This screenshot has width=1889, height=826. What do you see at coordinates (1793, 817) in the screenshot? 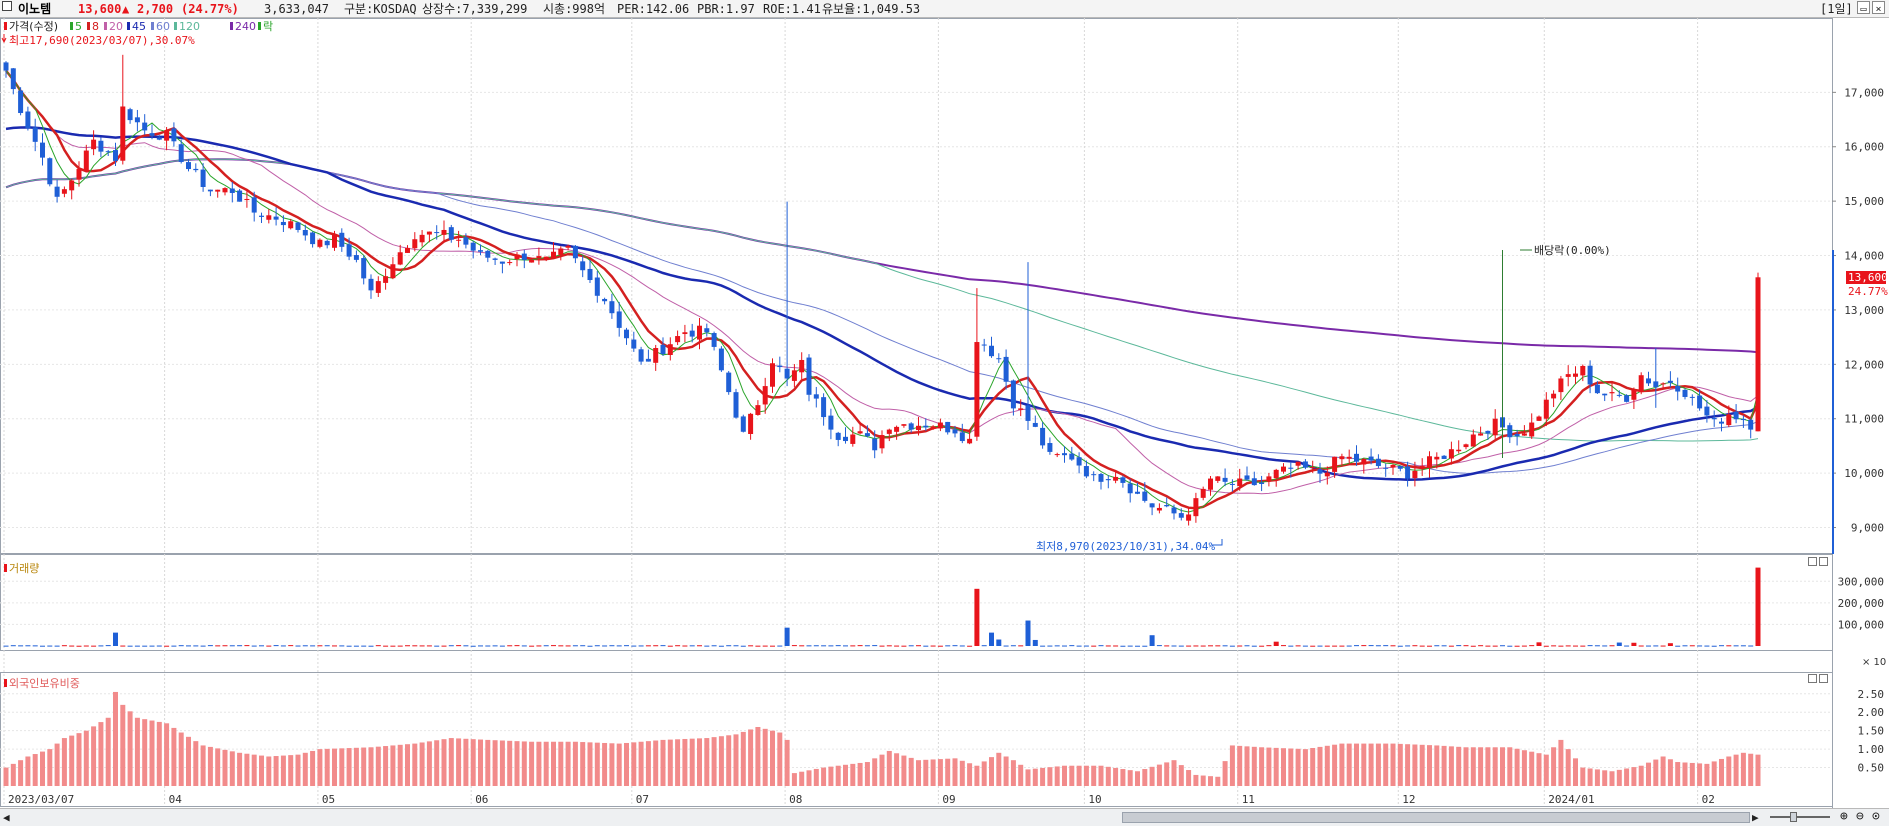
I see `zoom-slider-handle` at bounding box center [1793, 817].